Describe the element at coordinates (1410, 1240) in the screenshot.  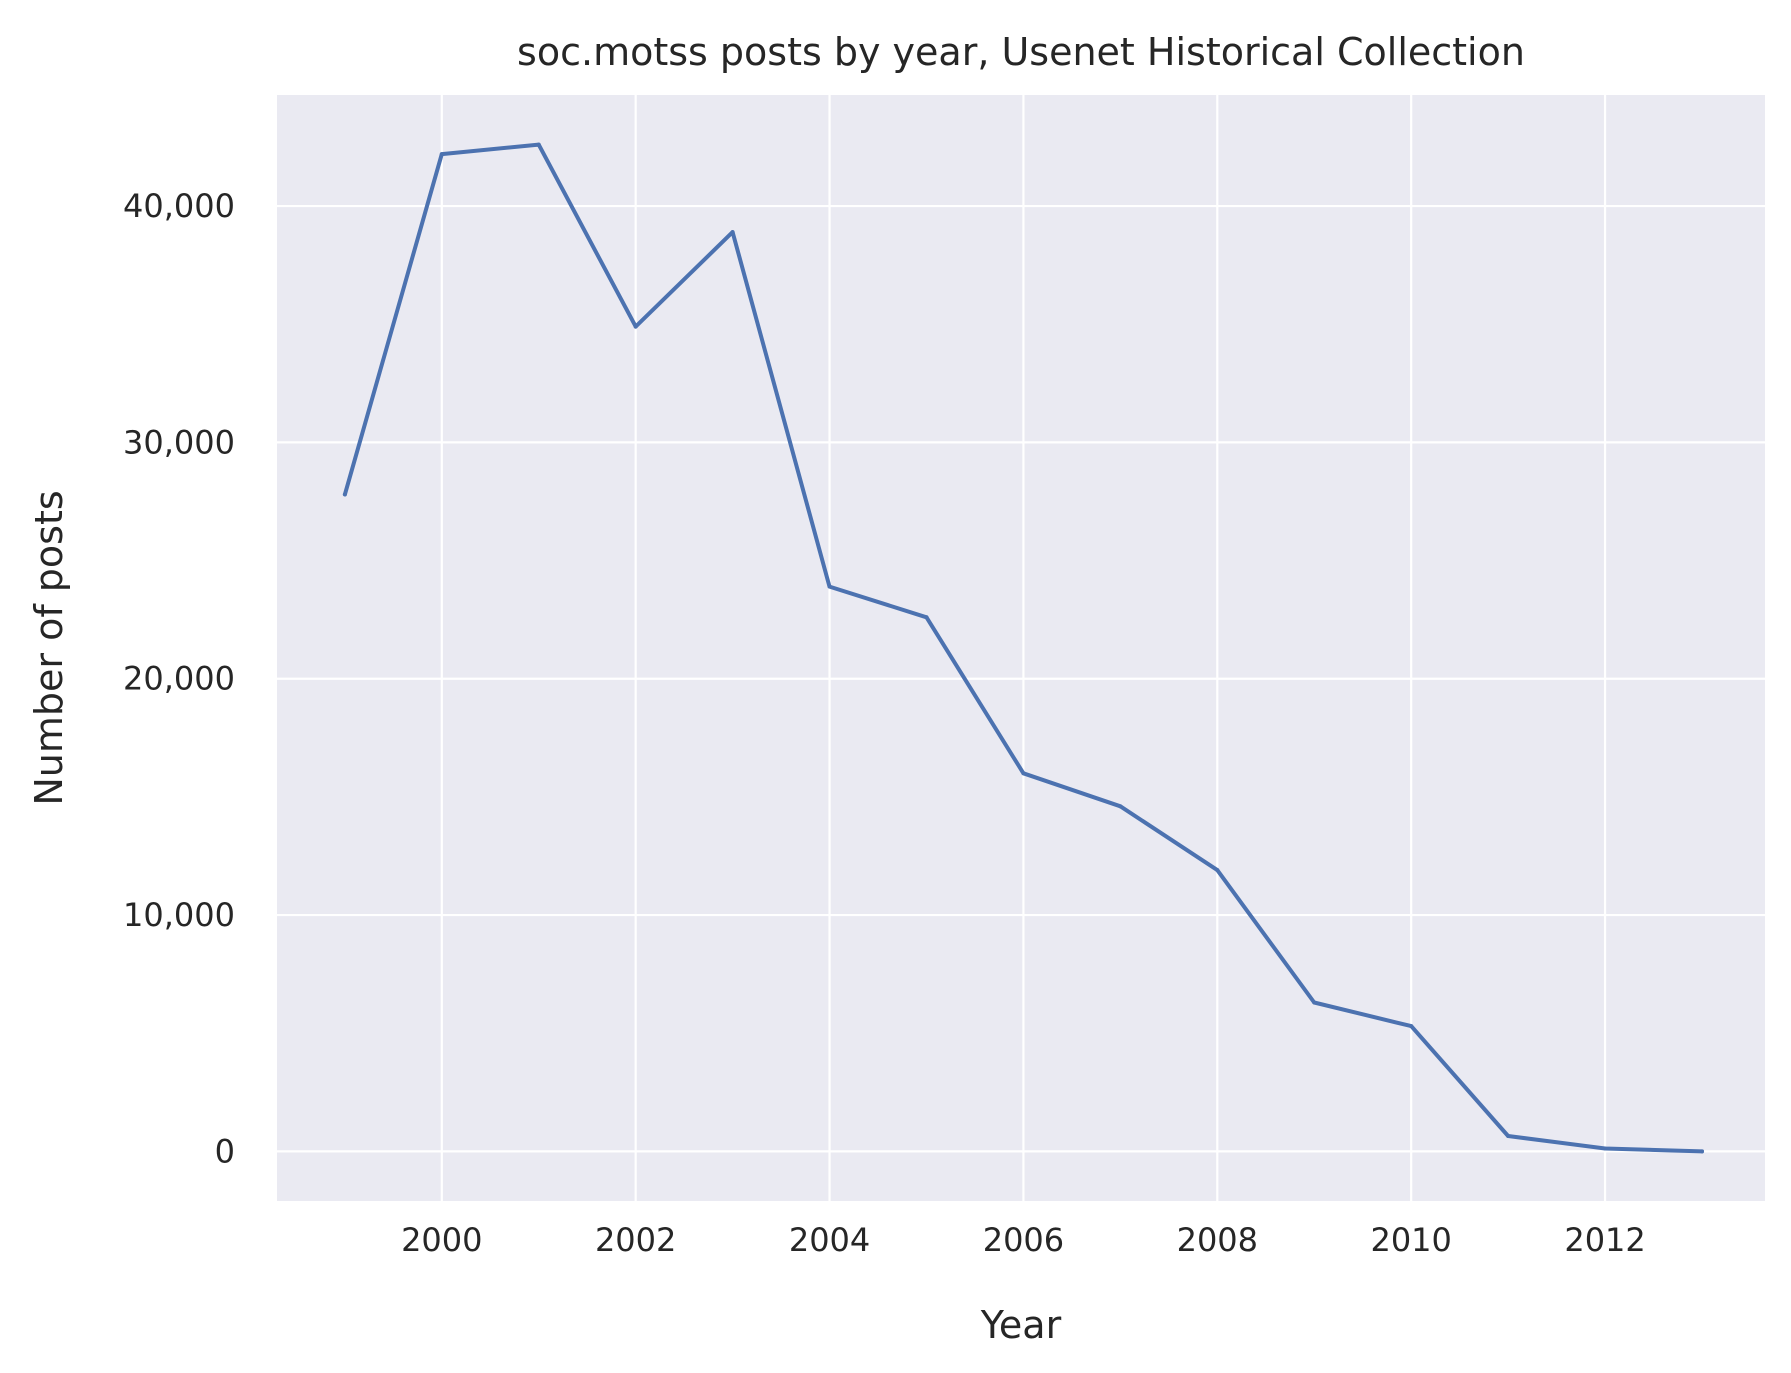
I see `x-tick-label: 2010` at that location.